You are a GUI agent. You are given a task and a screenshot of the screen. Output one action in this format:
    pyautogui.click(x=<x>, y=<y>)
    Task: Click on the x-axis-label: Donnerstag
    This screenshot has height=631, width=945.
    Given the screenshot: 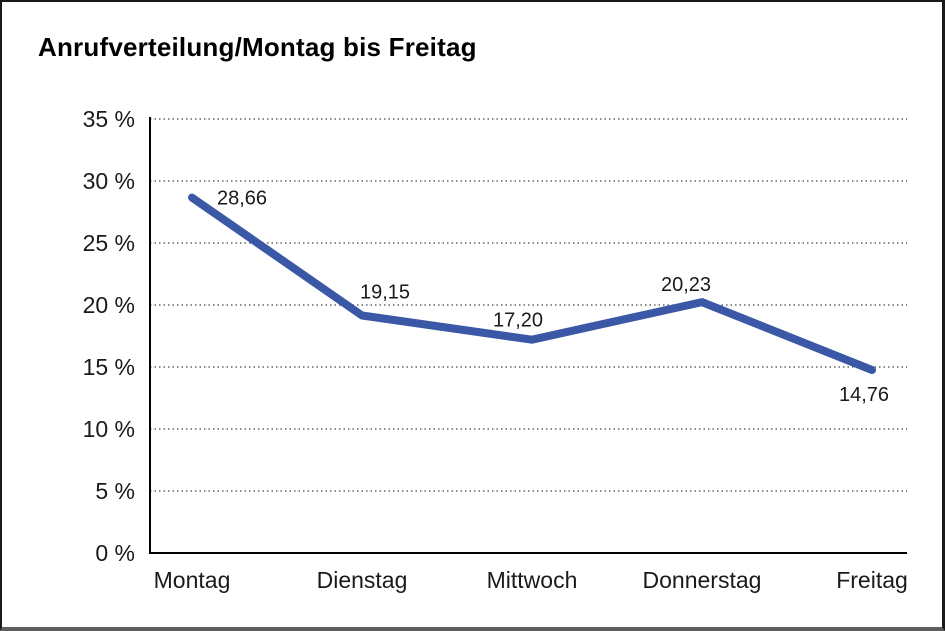 What is the action you would take?
    pyautogui.click(x=702, y=580)
    